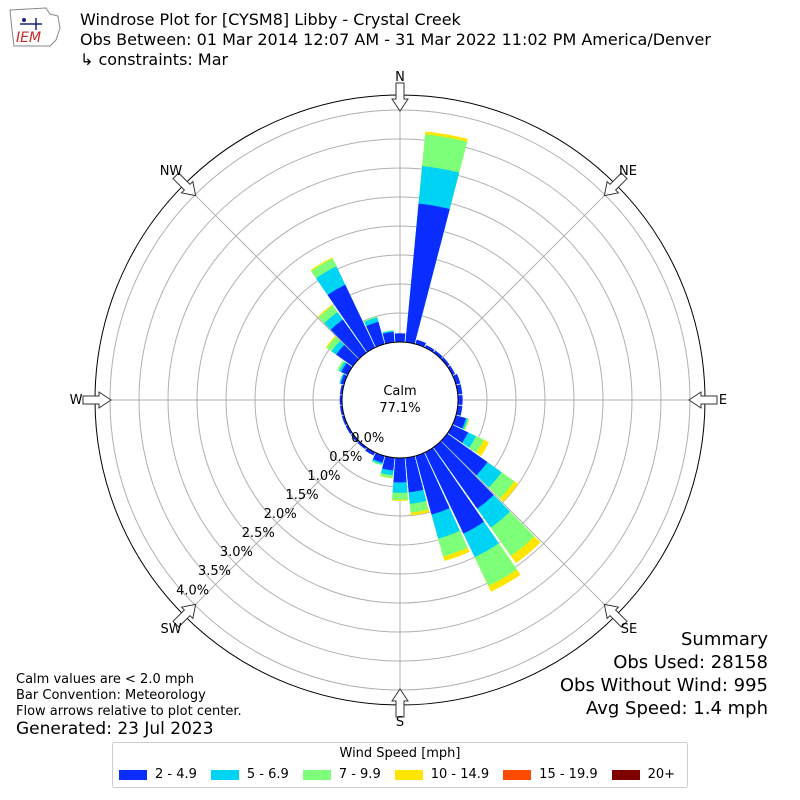 The width and height of the screenshot is (800, 800). I want to click on calm-circle, so click(400, 400).